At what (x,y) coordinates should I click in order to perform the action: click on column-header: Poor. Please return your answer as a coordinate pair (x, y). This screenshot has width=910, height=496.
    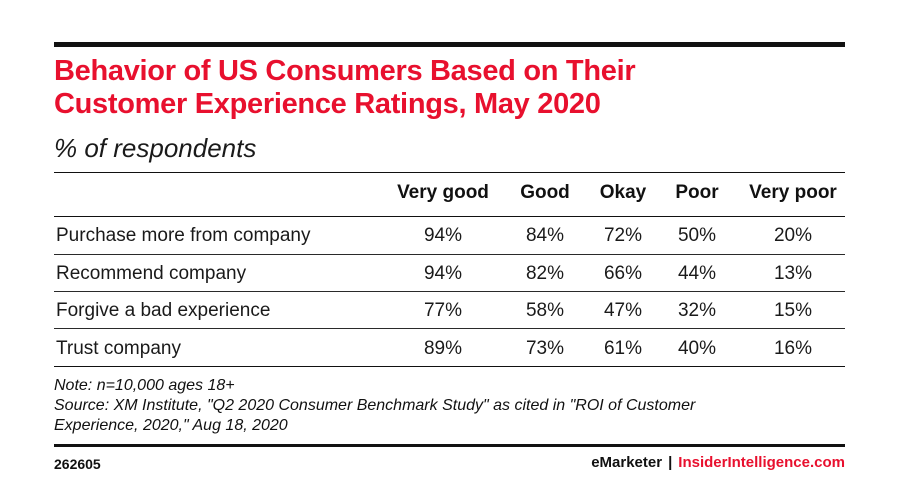
    Looking at the image, I should click on (697, 192).